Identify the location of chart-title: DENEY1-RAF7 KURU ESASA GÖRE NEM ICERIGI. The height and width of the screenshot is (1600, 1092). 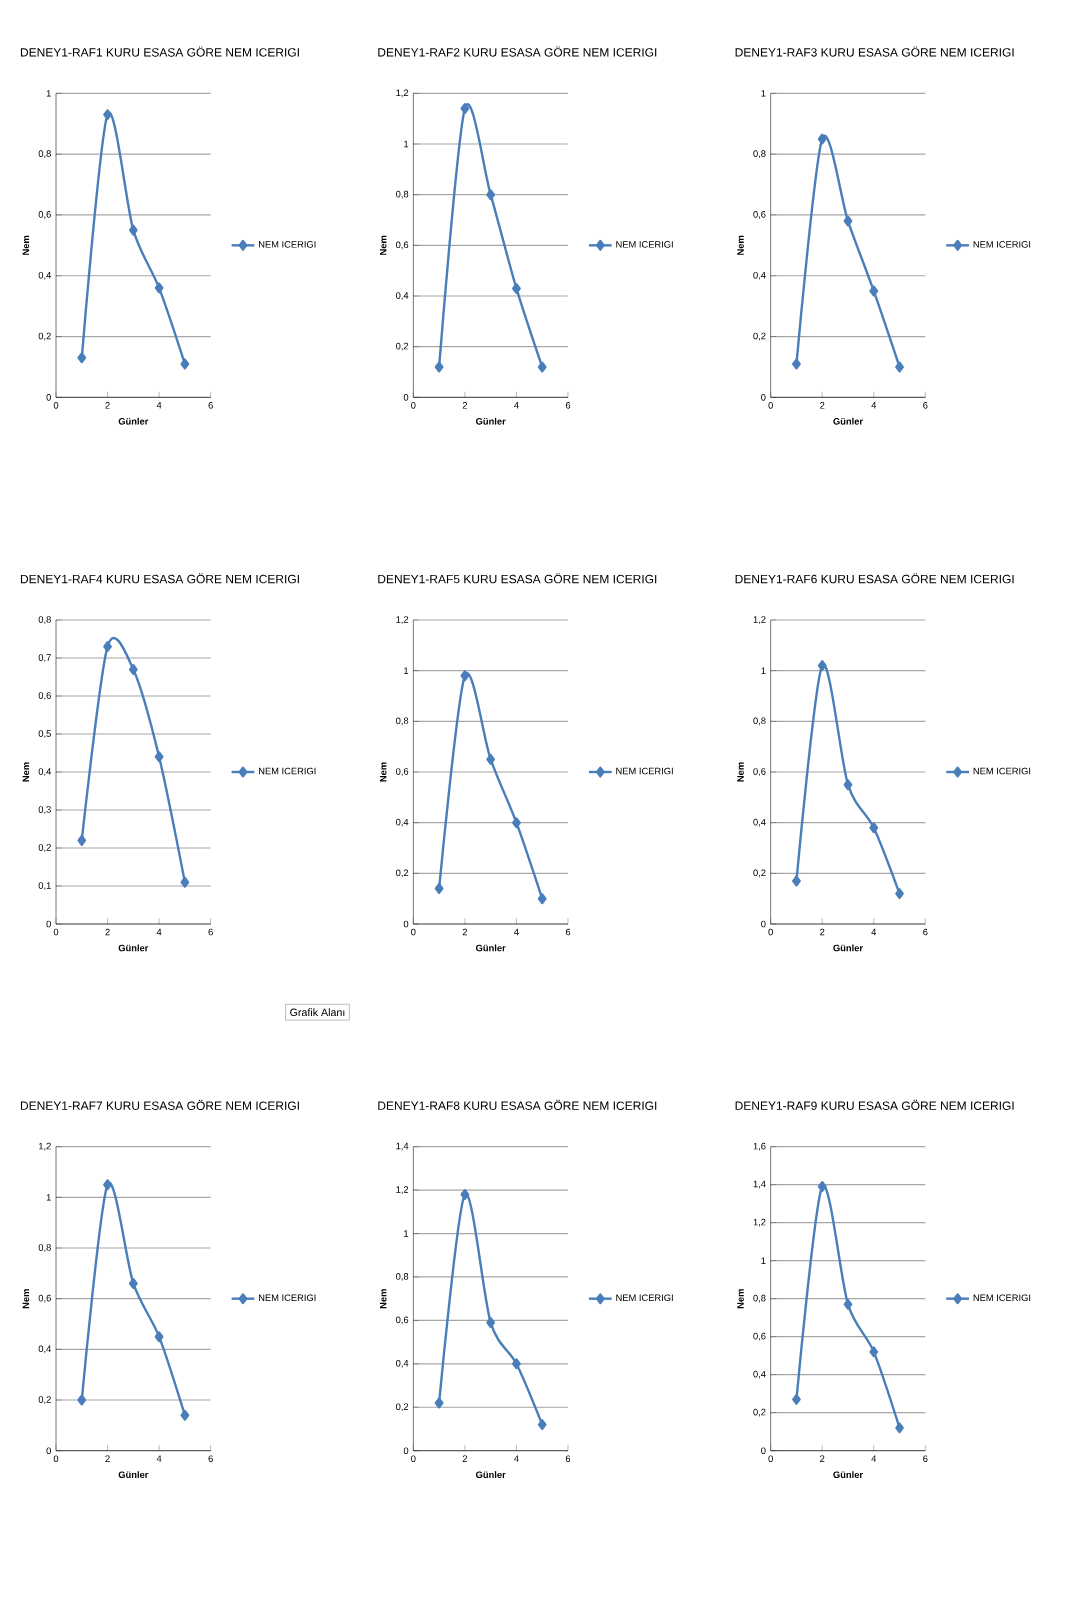
(159, 1104).